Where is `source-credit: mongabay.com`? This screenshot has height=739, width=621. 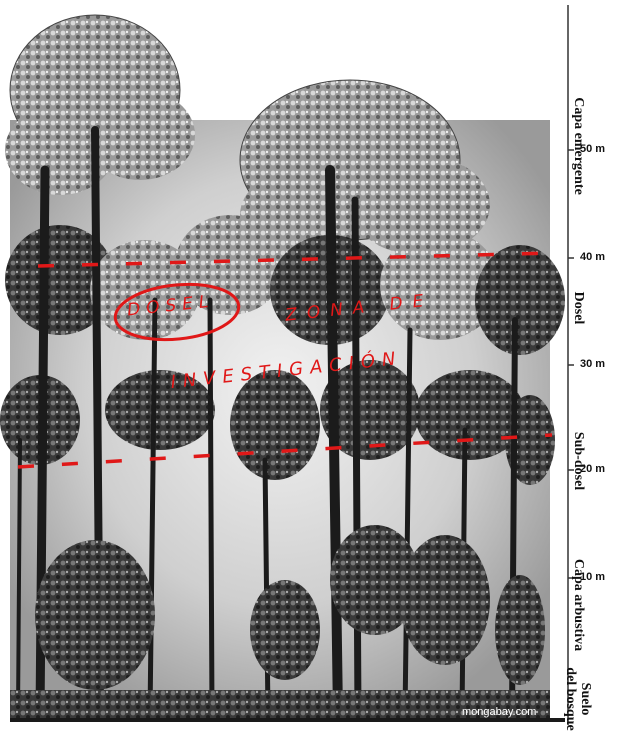 source-credit: mongabay.com is located at coordinates (499, 712).